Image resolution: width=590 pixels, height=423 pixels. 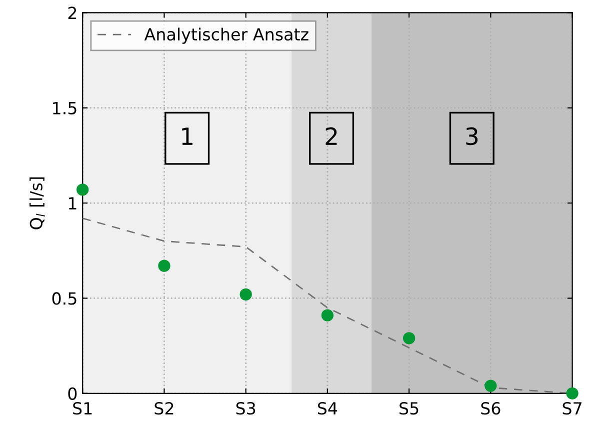 I want to click on y-tick-label: 1.5, so click(x=64, y=108).